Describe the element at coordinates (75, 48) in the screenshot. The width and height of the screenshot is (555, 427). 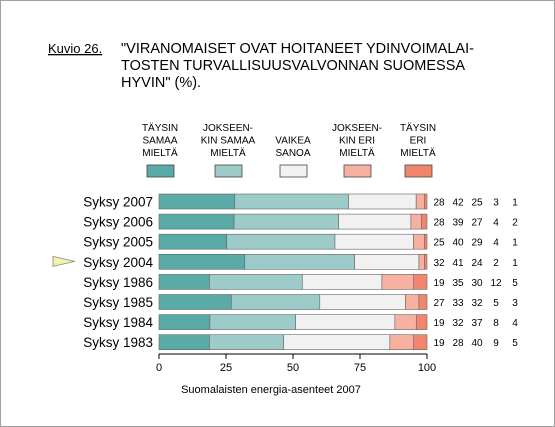
I see `figure-label: Kuvio 26.` at that location.